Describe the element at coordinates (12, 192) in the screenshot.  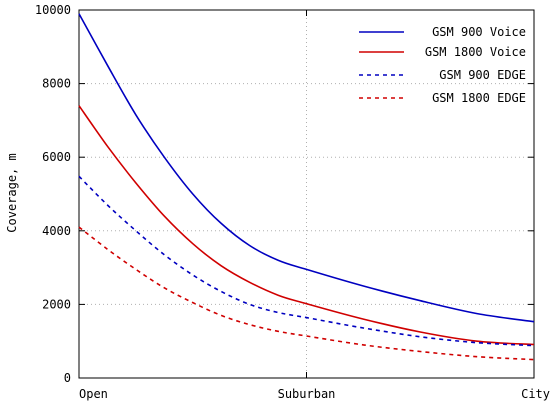
I see `y-axis-label: Coverage, m` at that location.